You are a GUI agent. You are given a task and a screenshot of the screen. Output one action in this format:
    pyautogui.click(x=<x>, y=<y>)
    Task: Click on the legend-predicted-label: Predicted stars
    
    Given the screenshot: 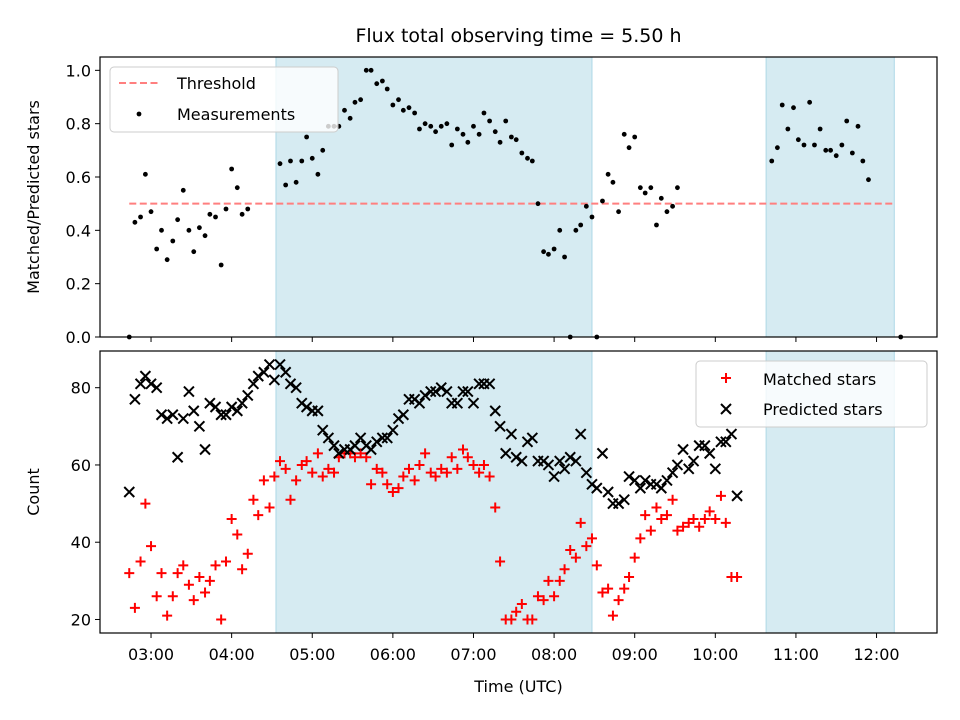 What is the action you would take?
    pyautogui.click(x=823, y=409)
    